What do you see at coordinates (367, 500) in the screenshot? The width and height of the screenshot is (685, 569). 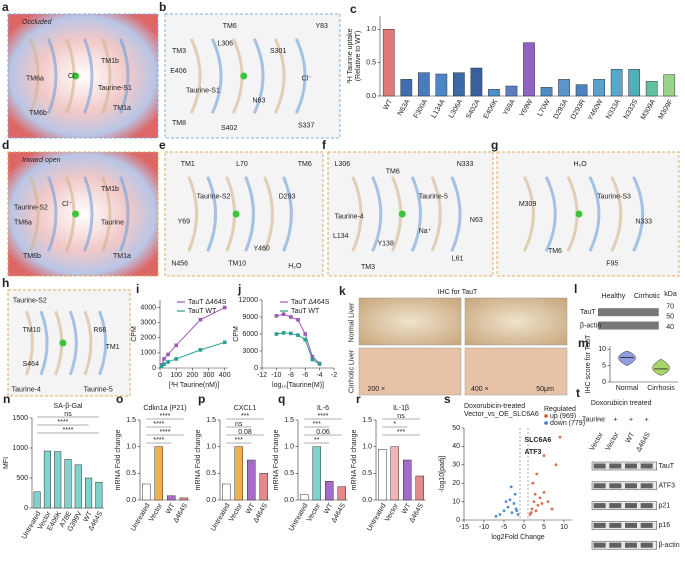 I see `y-tick-label: 0.0` at bounding box center [367, 500].